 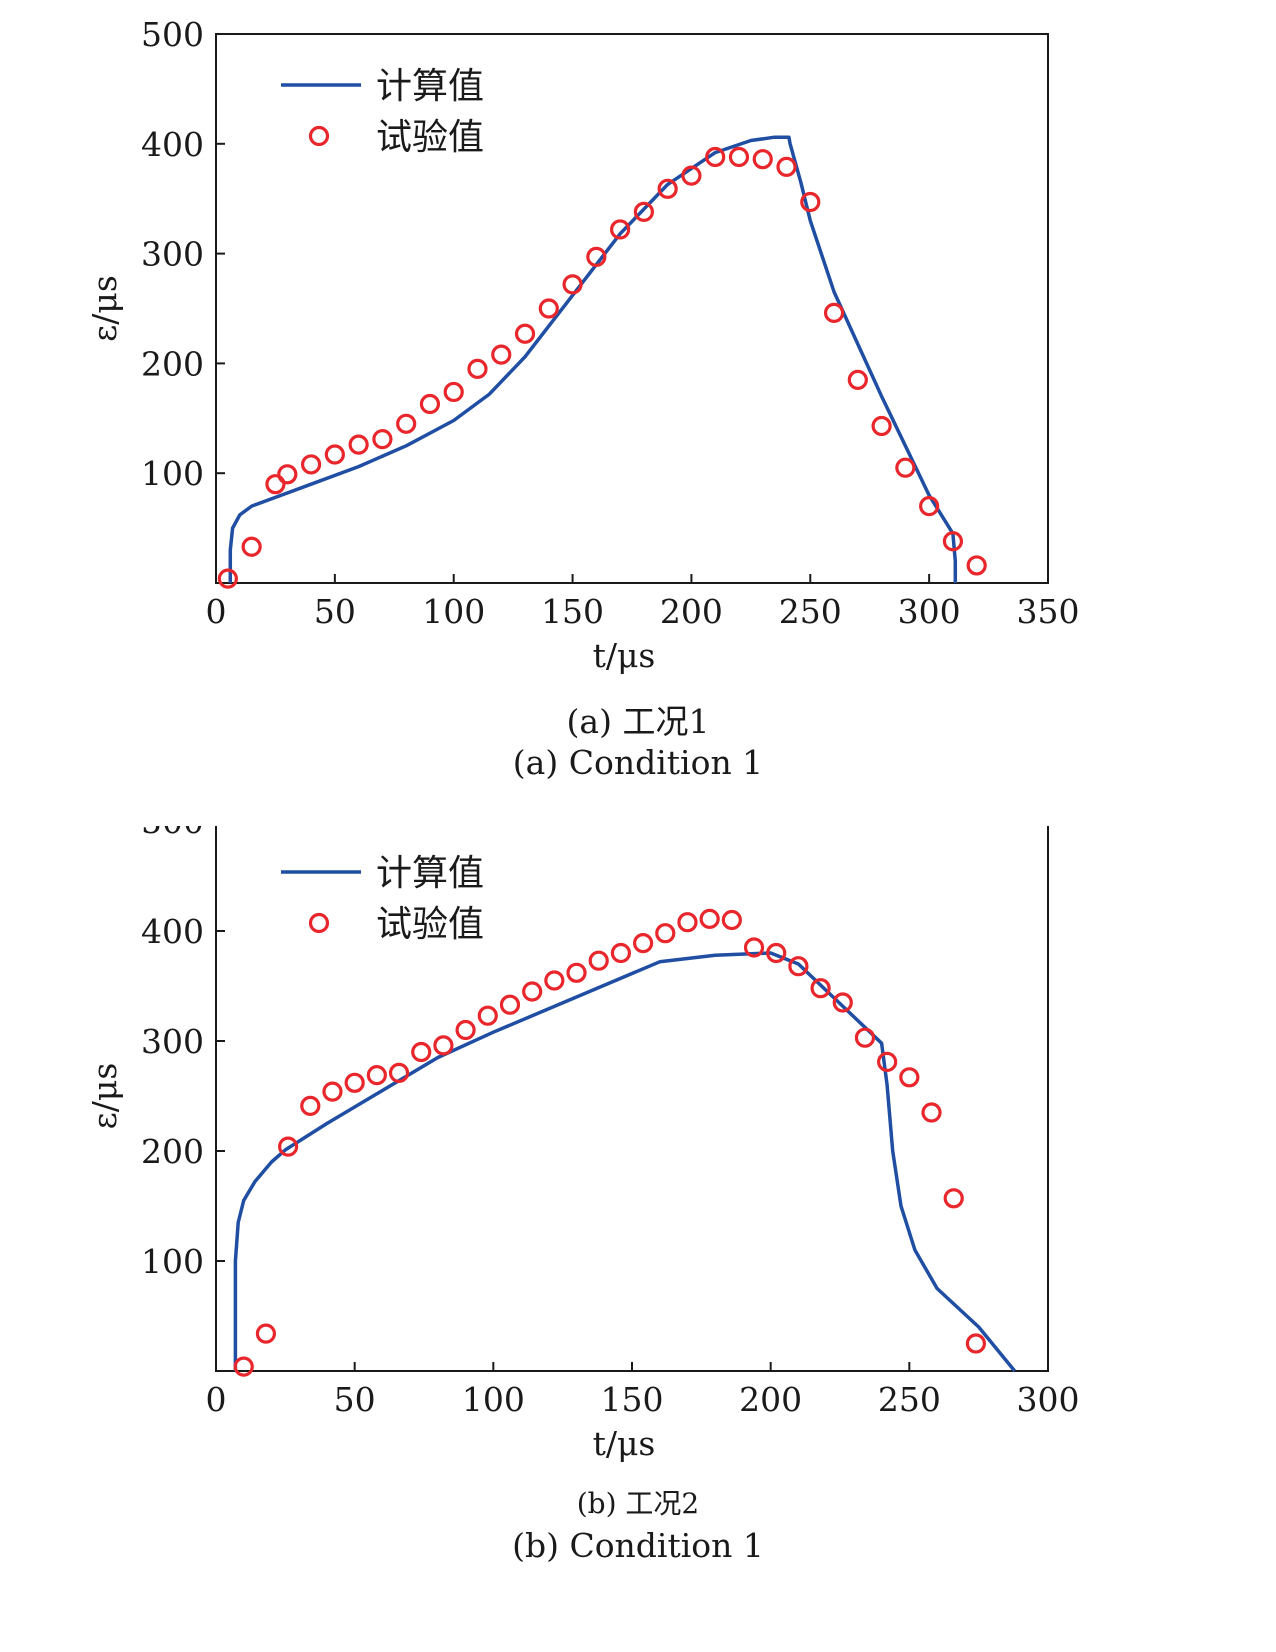 What do you see at coordinates (430, 137) in the screenshot?
I see `chart-a-legend-label: 试验值` at bounding box center [430, 137].